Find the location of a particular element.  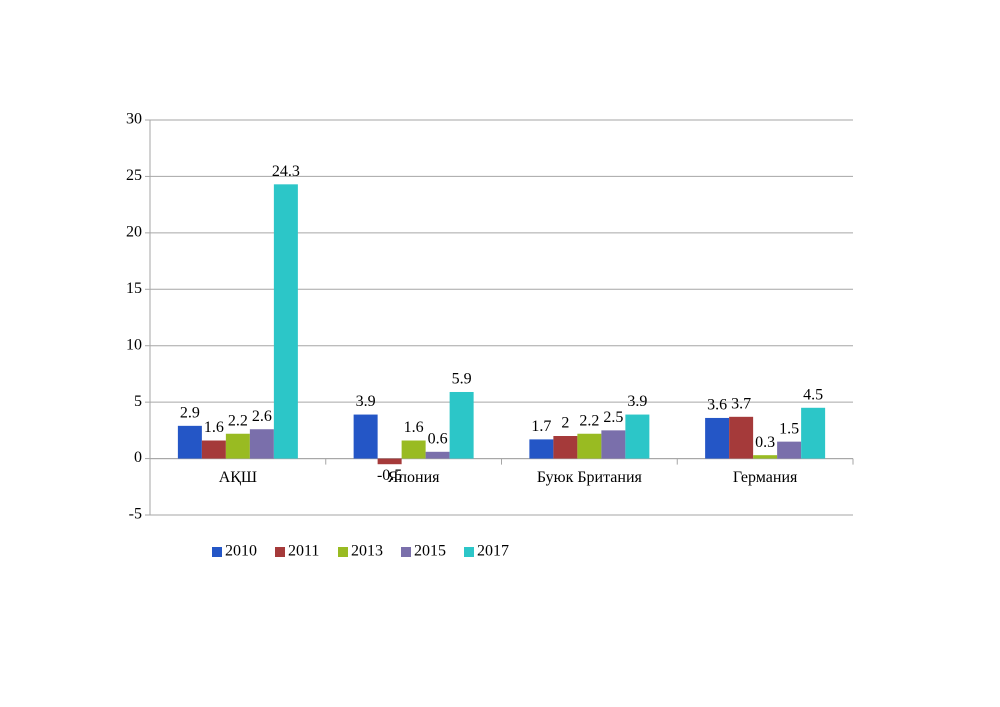

y-tick-label: 0 is located at coordinates (138, 457).